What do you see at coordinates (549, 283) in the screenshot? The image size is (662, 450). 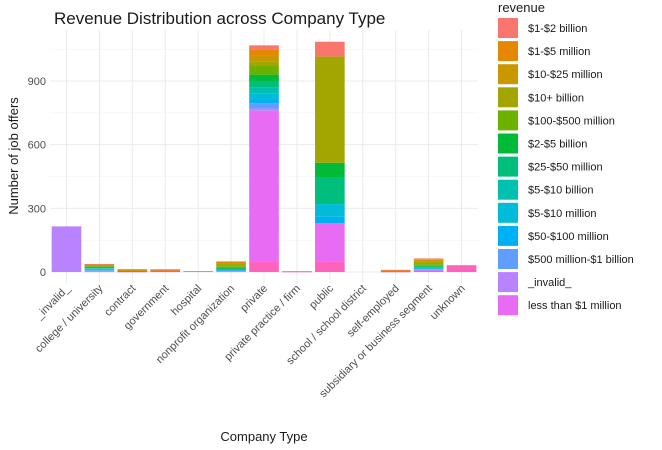 I see `legend-label: _invalid_` at bounding box center [549, 283].